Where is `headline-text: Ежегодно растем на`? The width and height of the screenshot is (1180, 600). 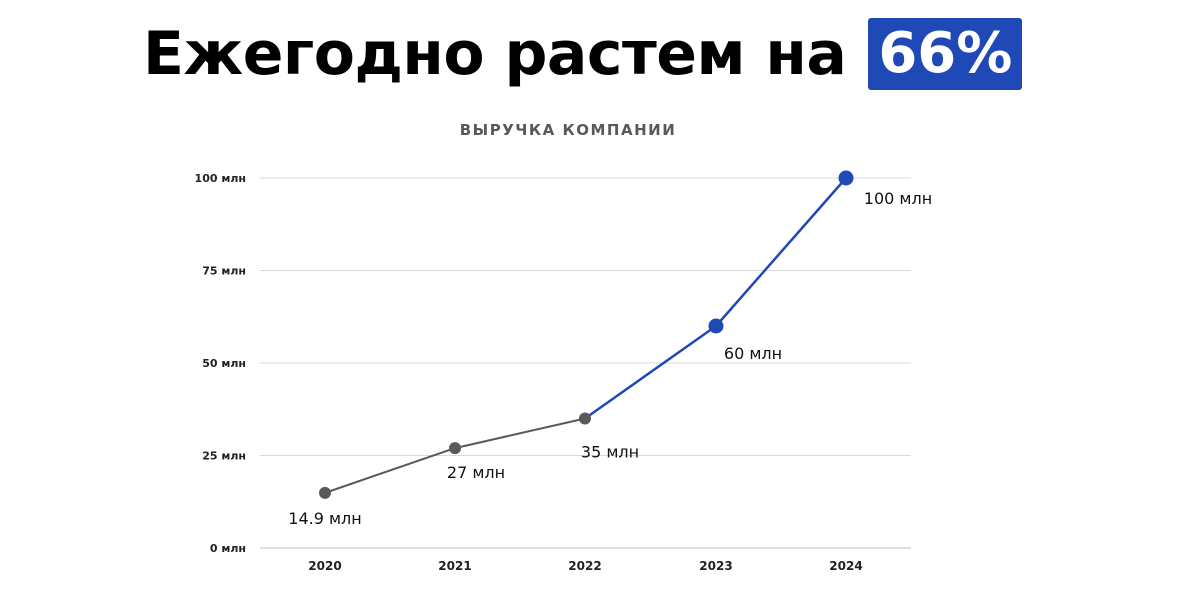 headline-text: Ежегодно растем на is located at coordinates (495, 54).